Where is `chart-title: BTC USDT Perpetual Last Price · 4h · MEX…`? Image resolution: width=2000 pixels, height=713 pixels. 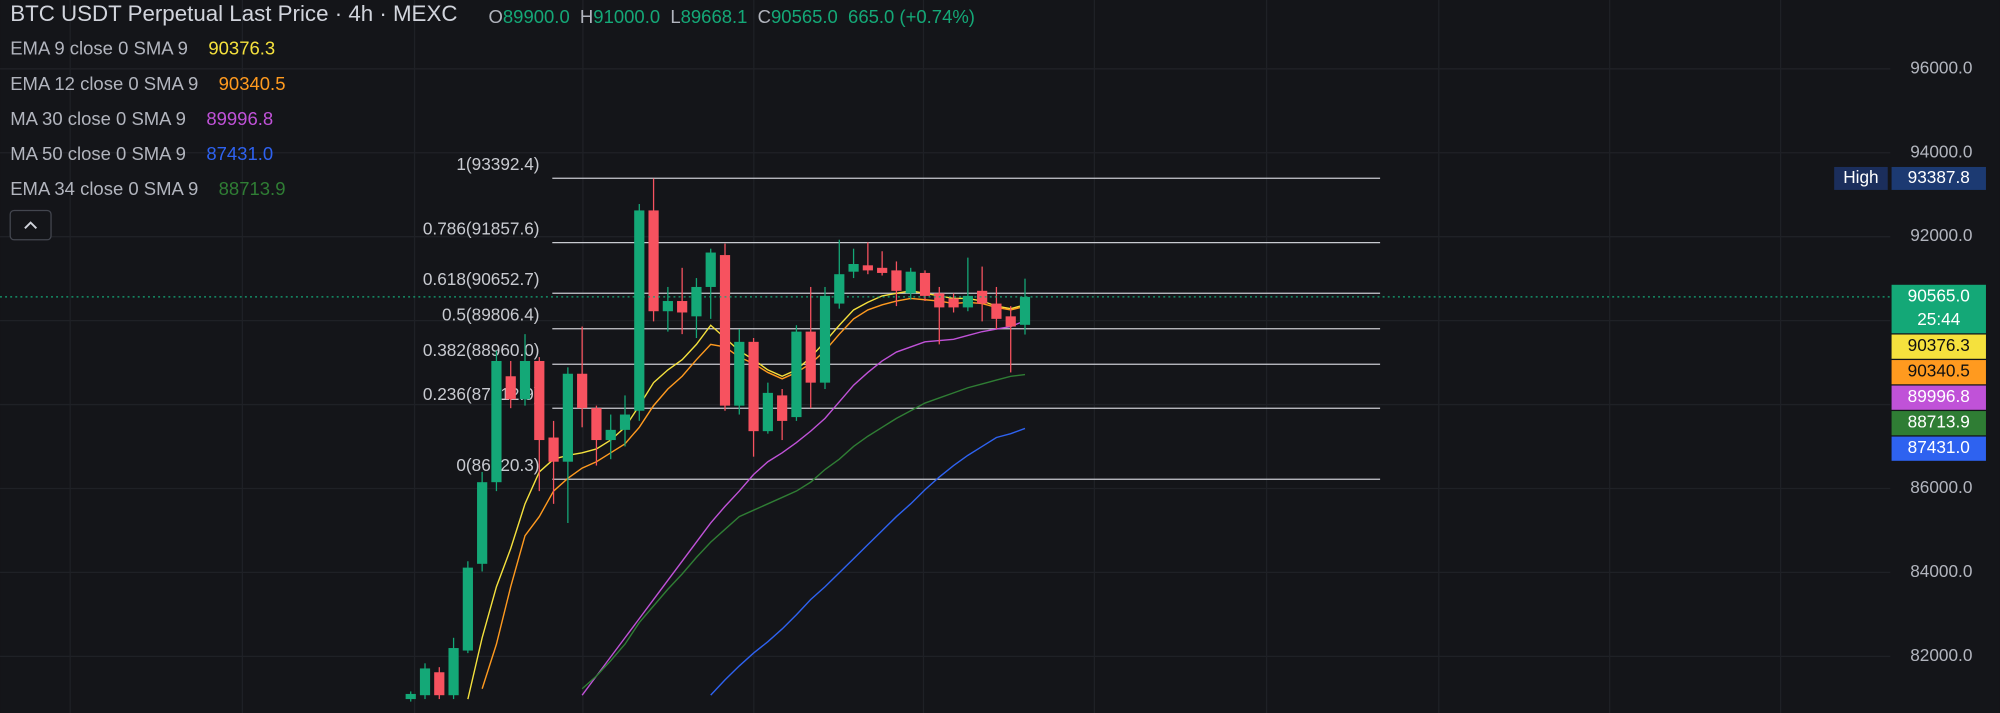
chart-title: BTC USDT Perpetual Last Price · 4h · MEX… is located at coordinates (233, 13).